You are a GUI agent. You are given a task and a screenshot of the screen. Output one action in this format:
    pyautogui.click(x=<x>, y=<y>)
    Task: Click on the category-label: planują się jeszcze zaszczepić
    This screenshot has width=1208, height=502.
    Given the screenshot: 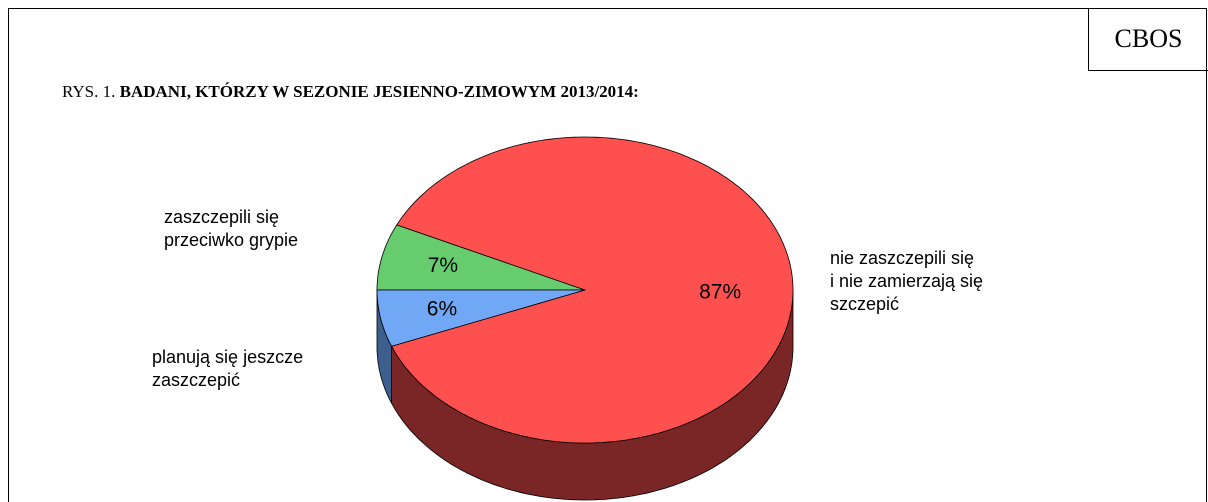 What is the action you would take?
    pyautogui.click(x=228, y=368)
    